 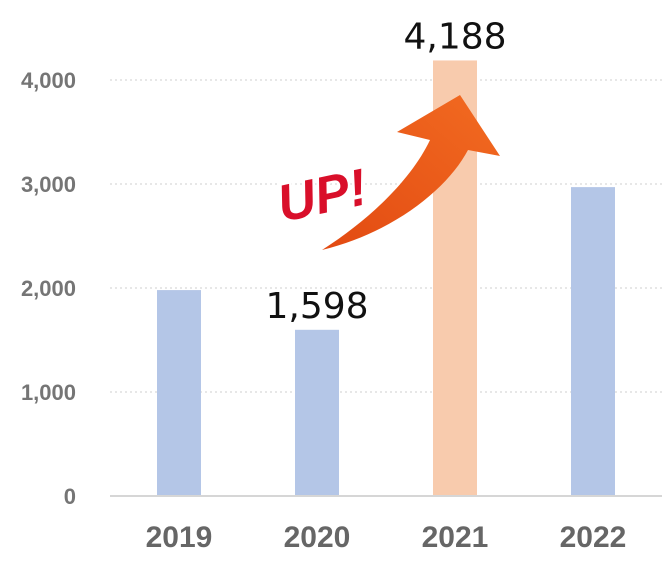 I want to click on up-arrow-icon, so click(x=411, y=172).